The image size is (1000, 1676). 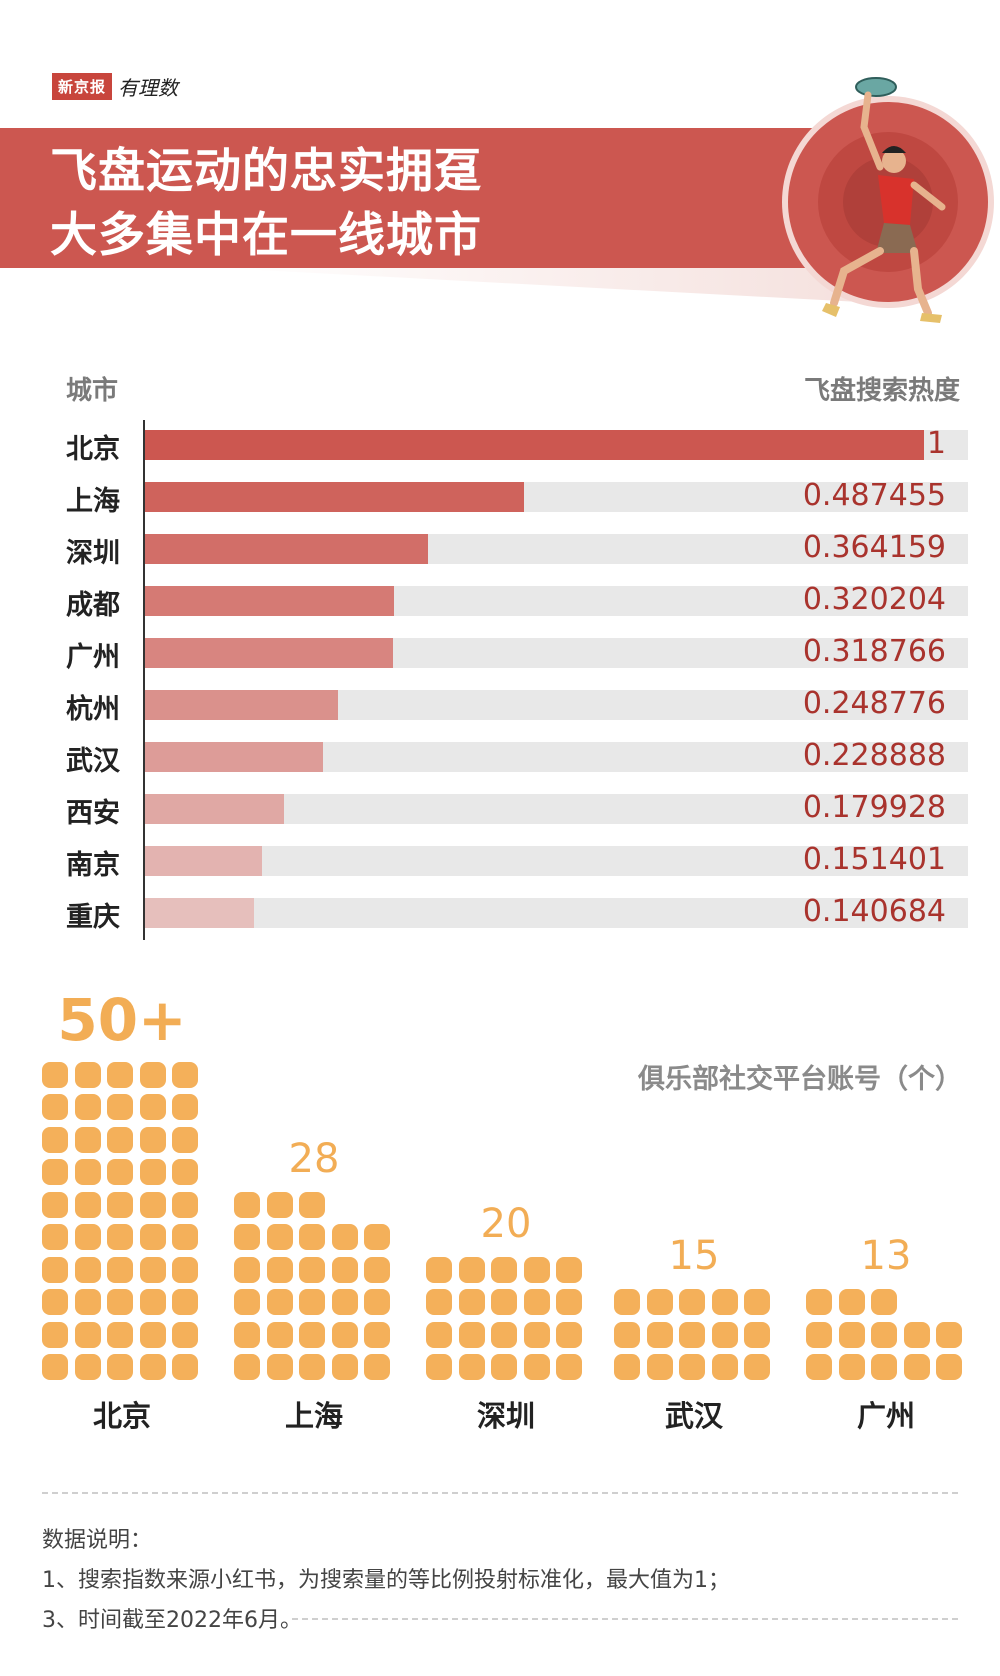 What do you see at coordinates (93, 657) in the screenshot?
I see `bar-category-label: 广州` at bounding box center [93, 657].